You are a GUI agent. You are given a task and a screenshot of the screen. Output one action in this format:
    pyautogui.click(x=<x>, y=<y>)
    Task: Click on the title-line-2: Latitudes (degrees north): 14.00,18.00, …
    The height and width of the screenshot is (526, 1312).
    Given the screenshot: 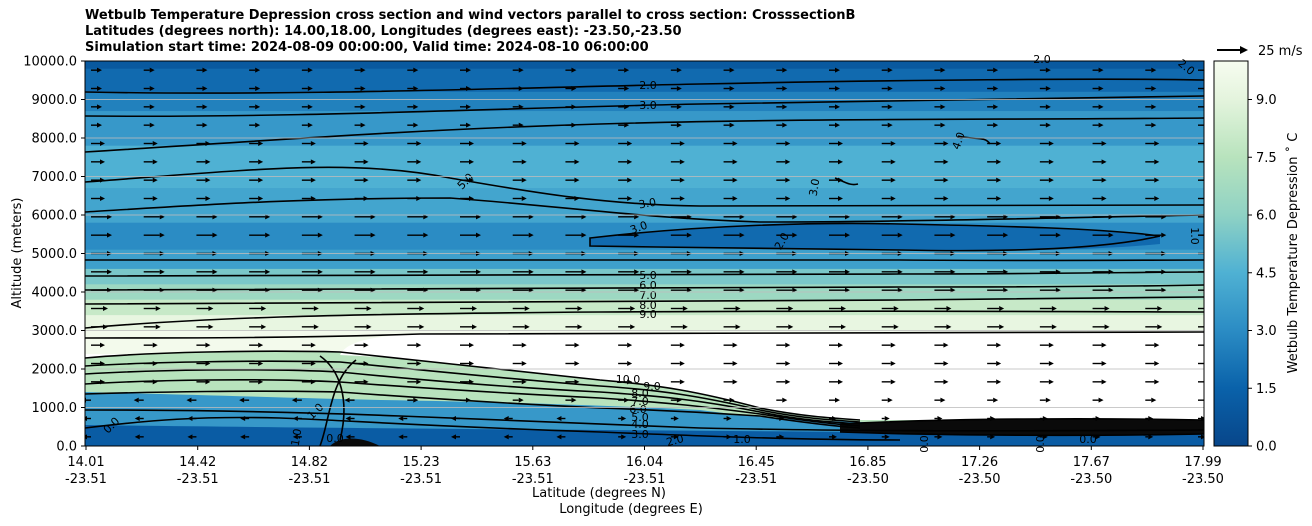 What is the action you would take?
    pyautogui.click(x=383, y=31)
    